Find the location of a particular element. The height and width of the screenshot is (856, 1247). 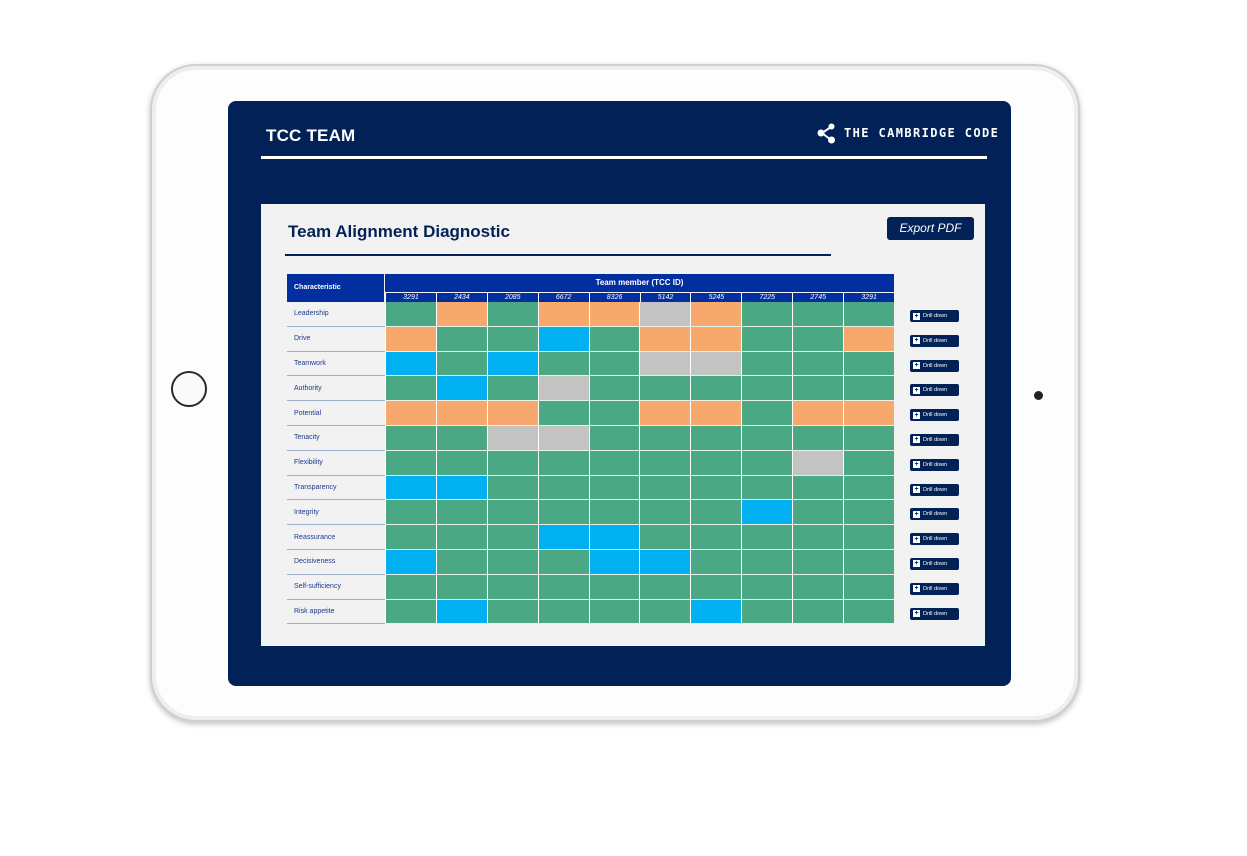

member-id-header: 5142 is located at coordinates (665, 297).